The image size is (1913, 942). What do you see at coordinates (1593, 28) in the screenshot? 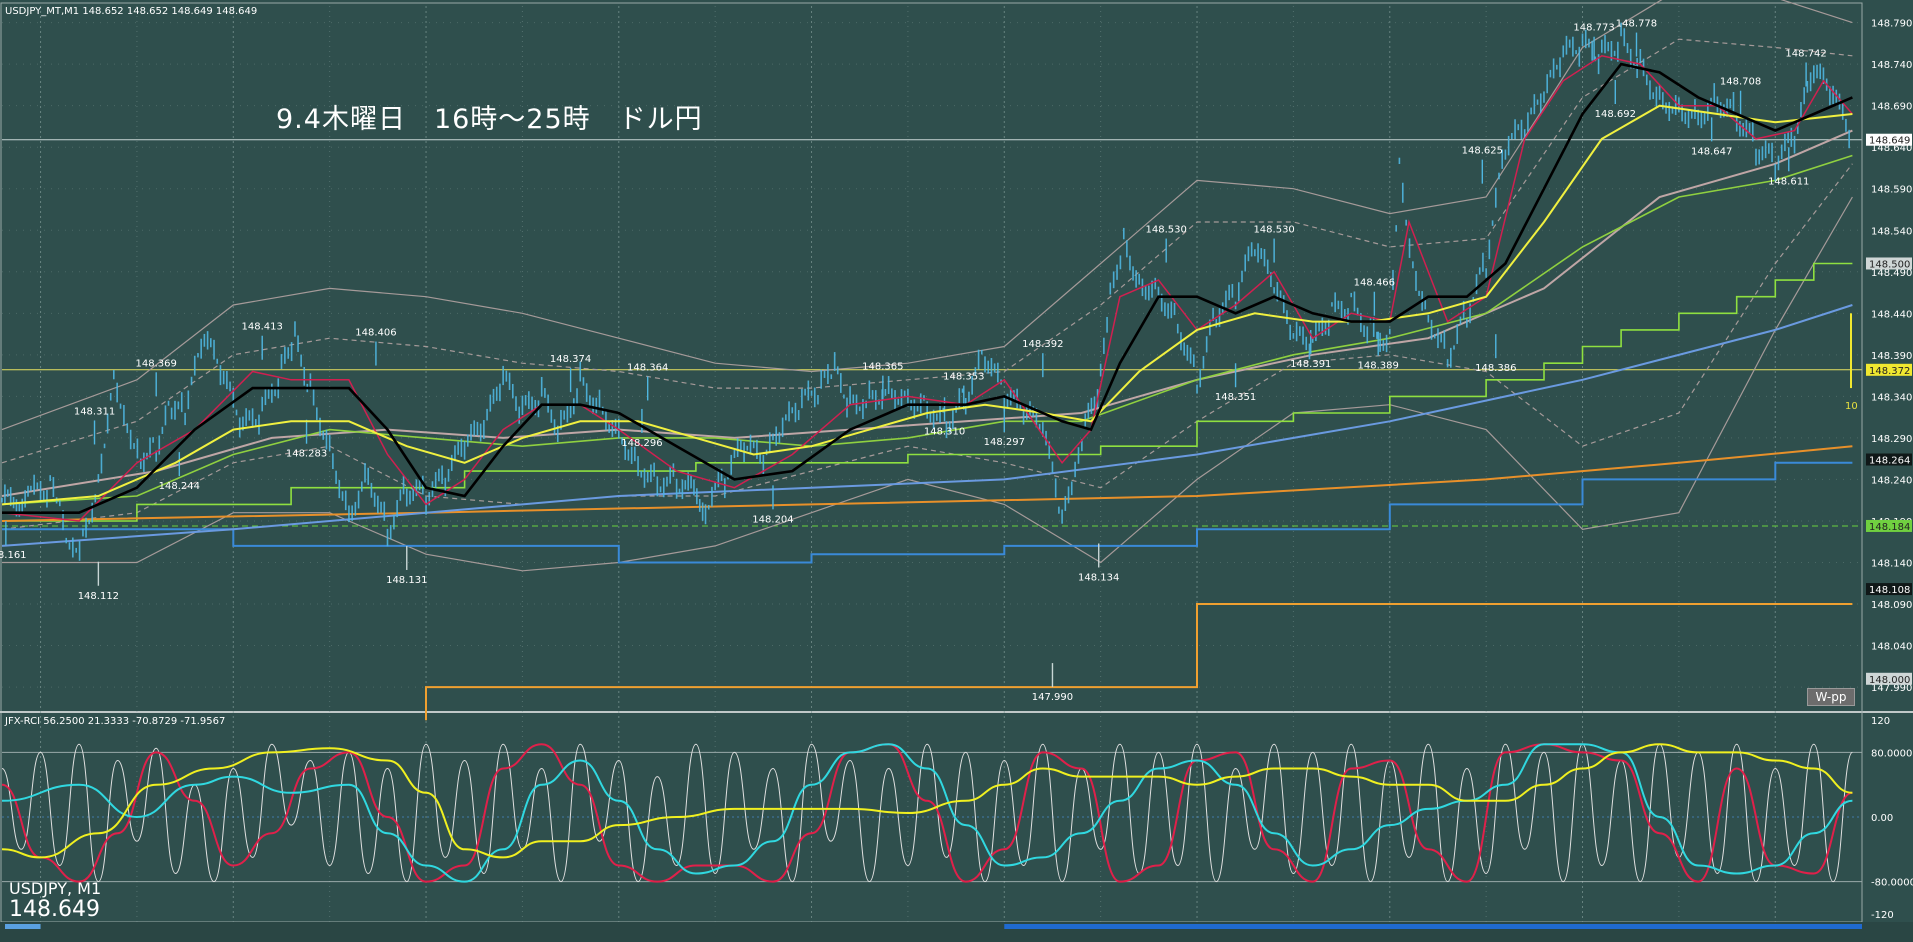
I see `extreme-label: 148.773` at bounding box center [1593, 28].